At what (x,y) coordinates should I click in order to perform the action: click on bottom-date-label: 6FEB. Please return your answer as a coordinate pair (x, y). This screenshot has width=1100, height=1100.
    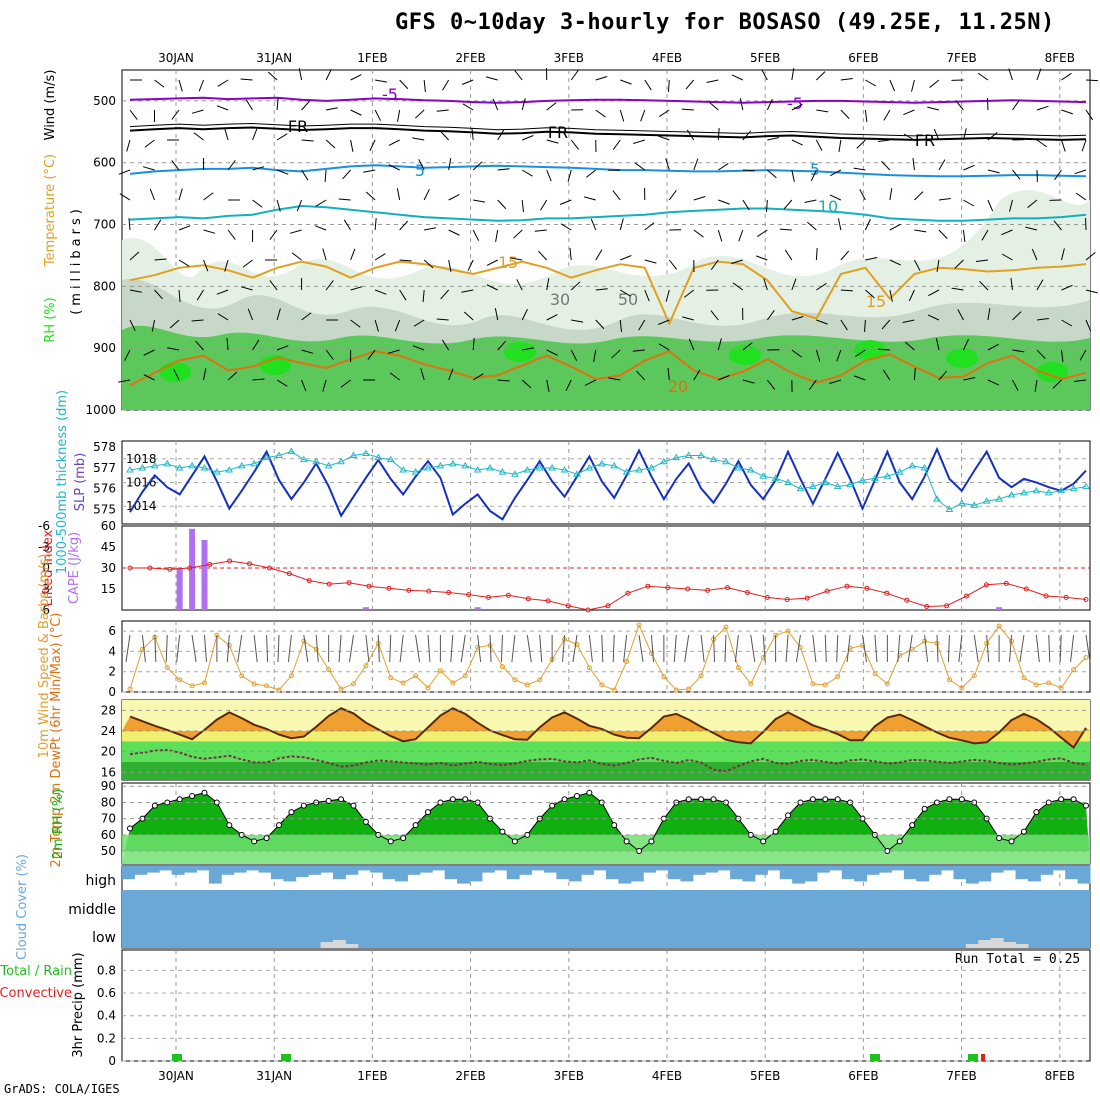
    Looking at the image, I should click on (863, 1076).